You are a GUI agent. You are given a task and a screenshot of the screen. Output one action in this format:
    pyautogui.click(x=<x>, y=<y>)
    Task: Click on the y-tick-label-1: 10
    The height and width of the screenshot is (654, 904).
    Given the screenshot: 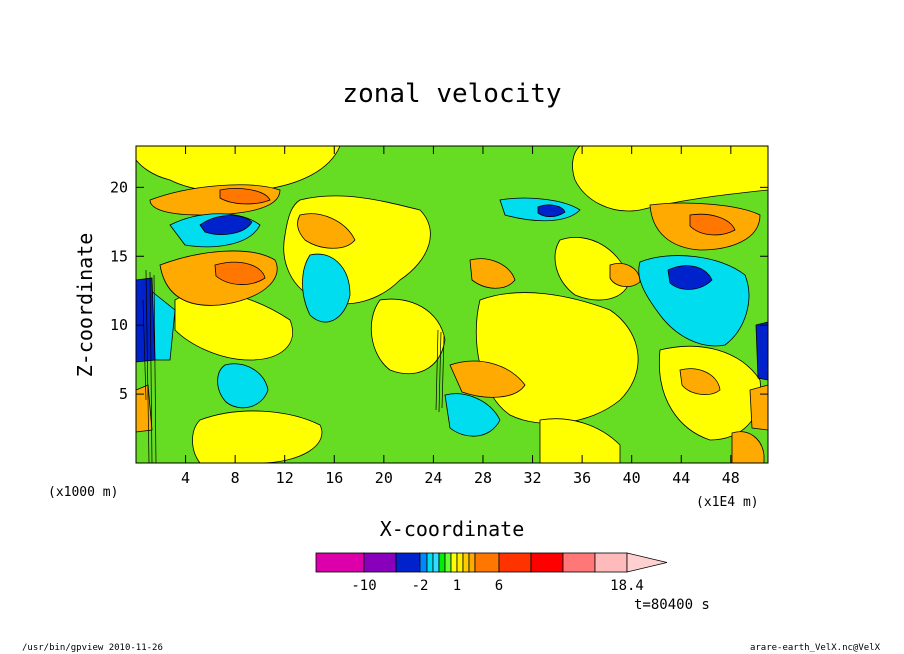 What is the action you would take?
    pyautogui.click(x=119, y=325)
    